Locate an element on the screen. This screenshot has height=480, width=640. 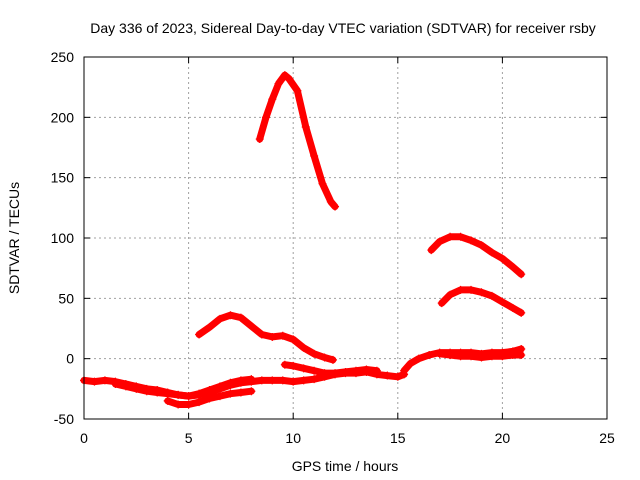
y-tick-label: 0 is located at coordinates (70, 359).